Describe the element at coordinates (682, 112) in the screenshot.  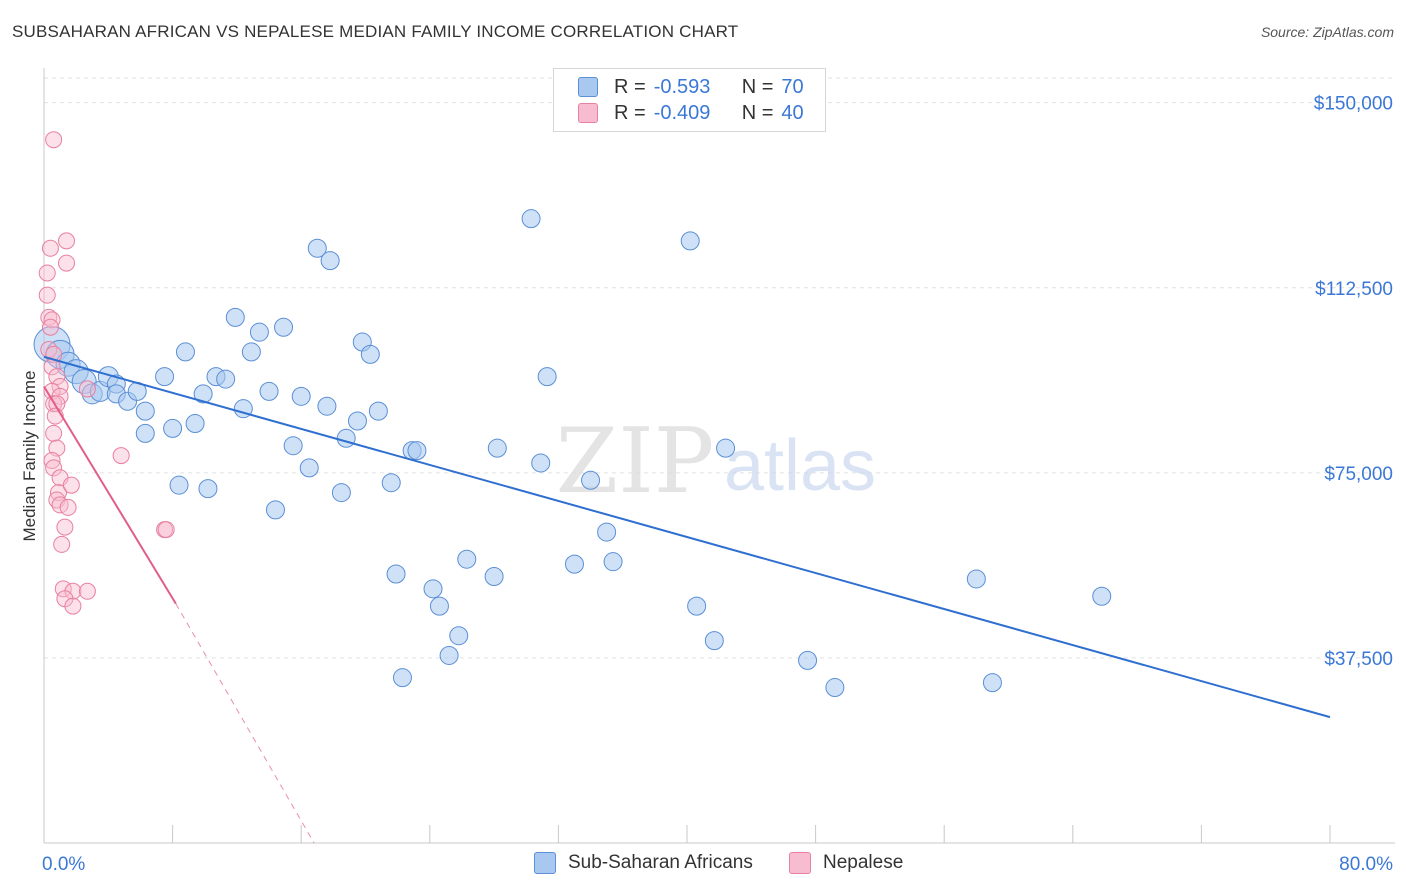
I see `legend-r-value-nepalese: -0.409` at that location.